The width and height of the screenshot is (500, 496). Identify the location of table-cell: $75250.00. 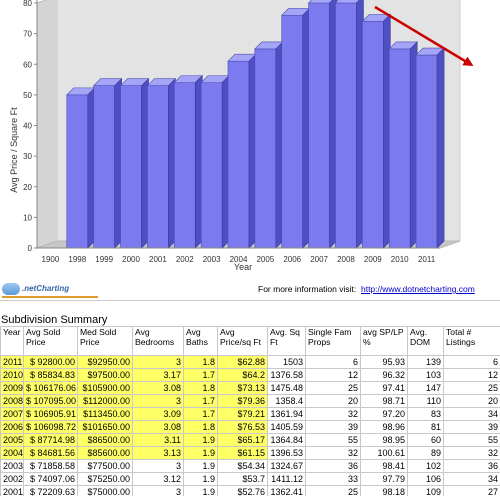
(105, 479).